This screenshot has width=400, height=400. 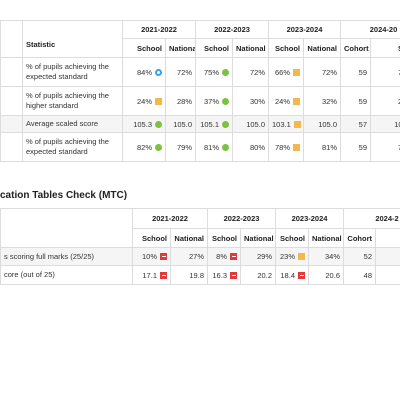 What do you see at coordinates (180, 72) in the screenshot?
I see `value-cell: 72%` at bounding box center [180, 72].